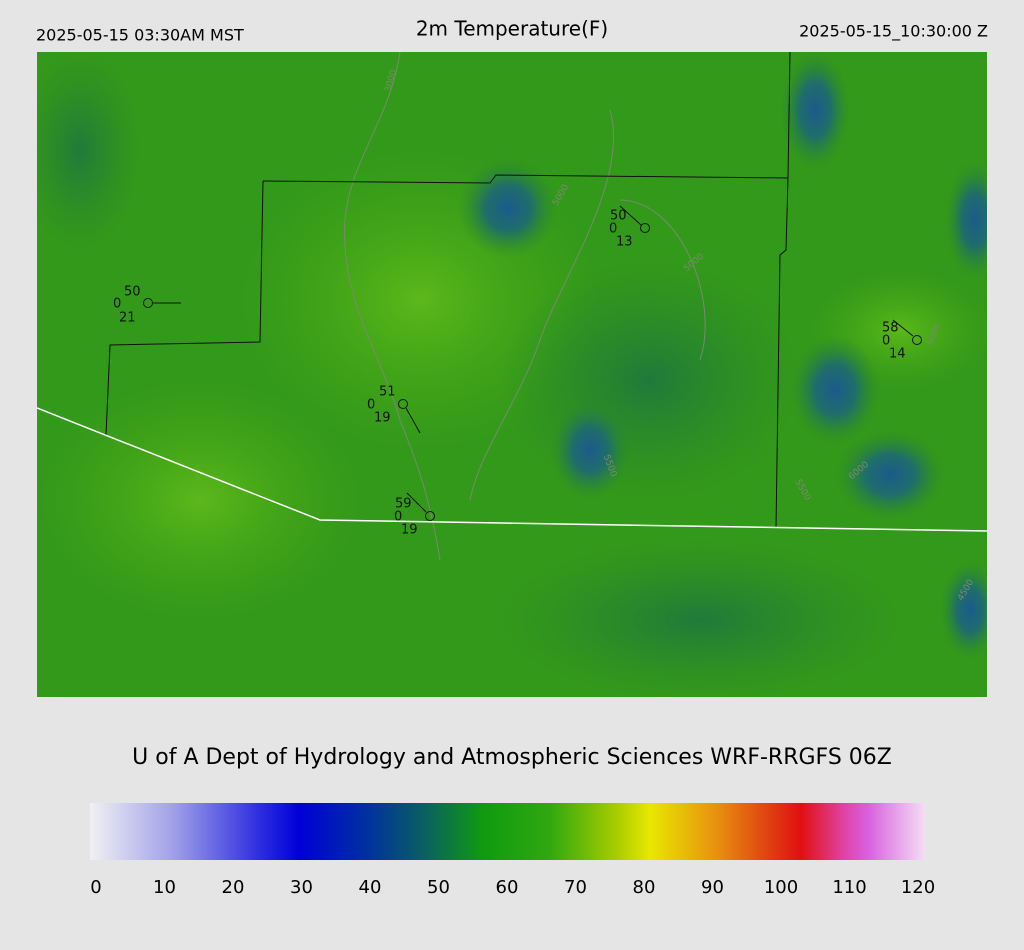 The width and height of the screenshot is (1024, 950). What do you see at coordinates (403, 504) in the screenshot?
I see `station-value: 59` at bounding box center [403, 504].